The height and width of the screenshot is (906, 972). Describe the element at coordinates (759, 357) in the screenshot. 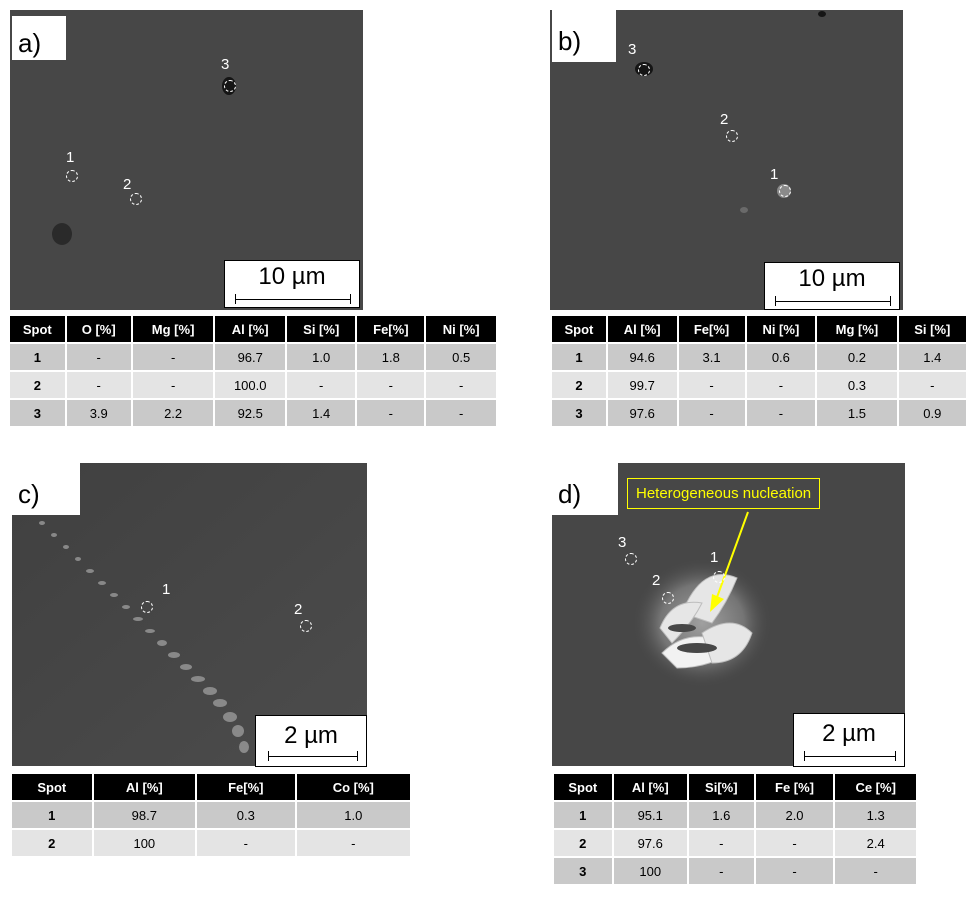

I see `table-row: 1 94.6 3.1 0.6 0.2 1.4` at that location.